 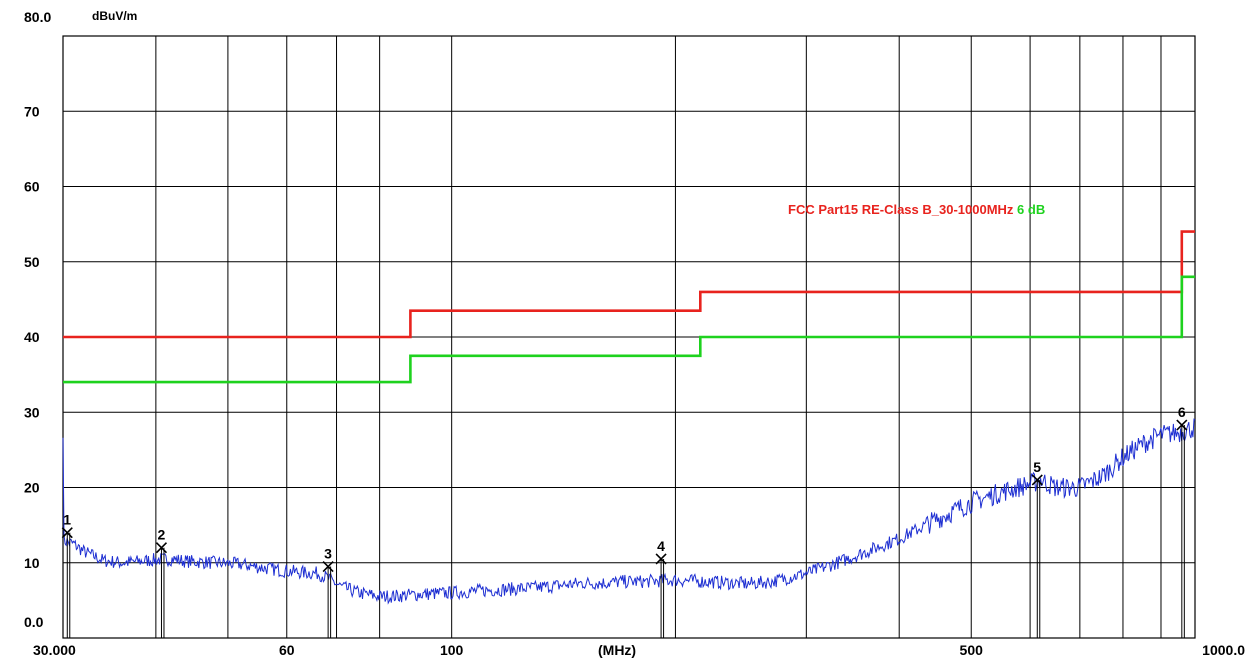 What do you see at coordinates (901, 209) in the screenshot?
I see `legend-limit: FCC Part15 RE-Class B_30-1000MHz` at bounding box center [901, 209].